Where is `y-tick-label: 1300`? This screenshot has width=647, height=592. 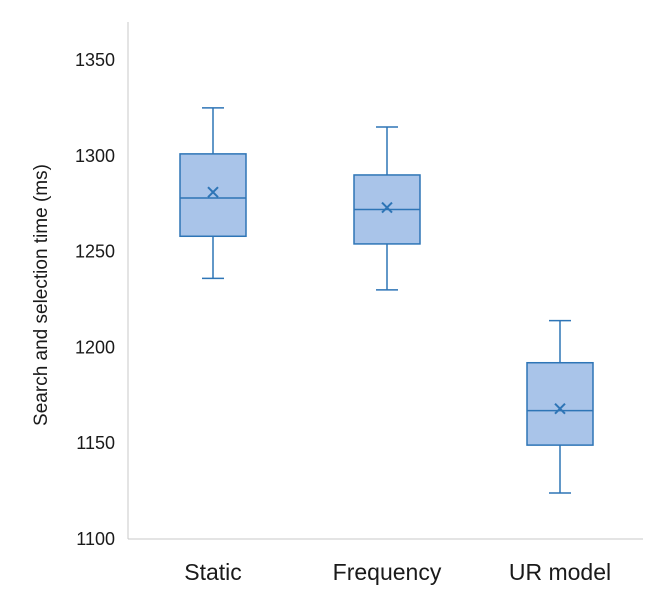 y-tick-label: 1300 is located at coordinates (95, 156).